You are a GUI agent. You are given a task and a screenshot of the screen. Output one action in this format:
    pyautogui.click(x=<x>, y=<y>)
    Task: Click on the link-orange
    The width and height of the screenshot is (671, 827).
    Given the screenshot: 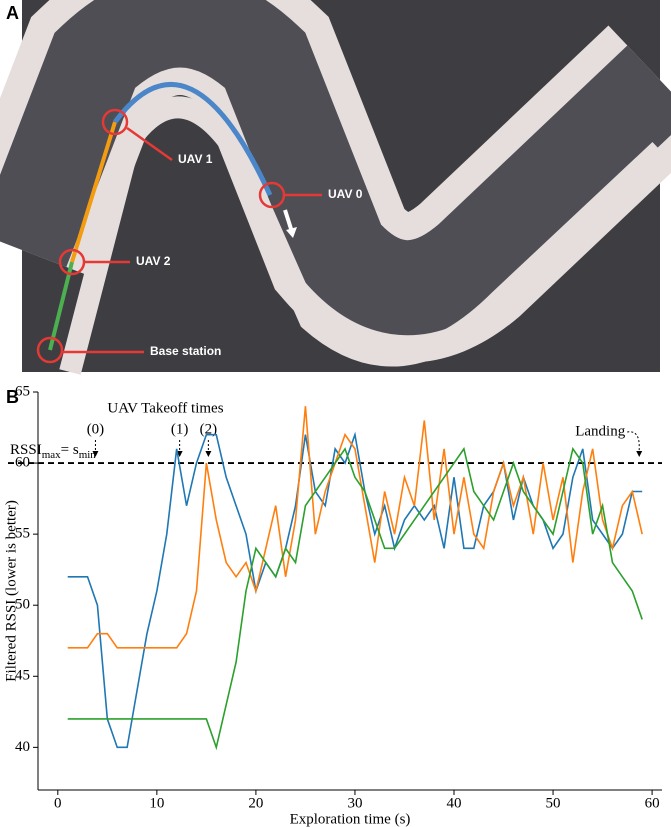 What is the action you would take?
    pyautogui.click(x=93, y=192)
    